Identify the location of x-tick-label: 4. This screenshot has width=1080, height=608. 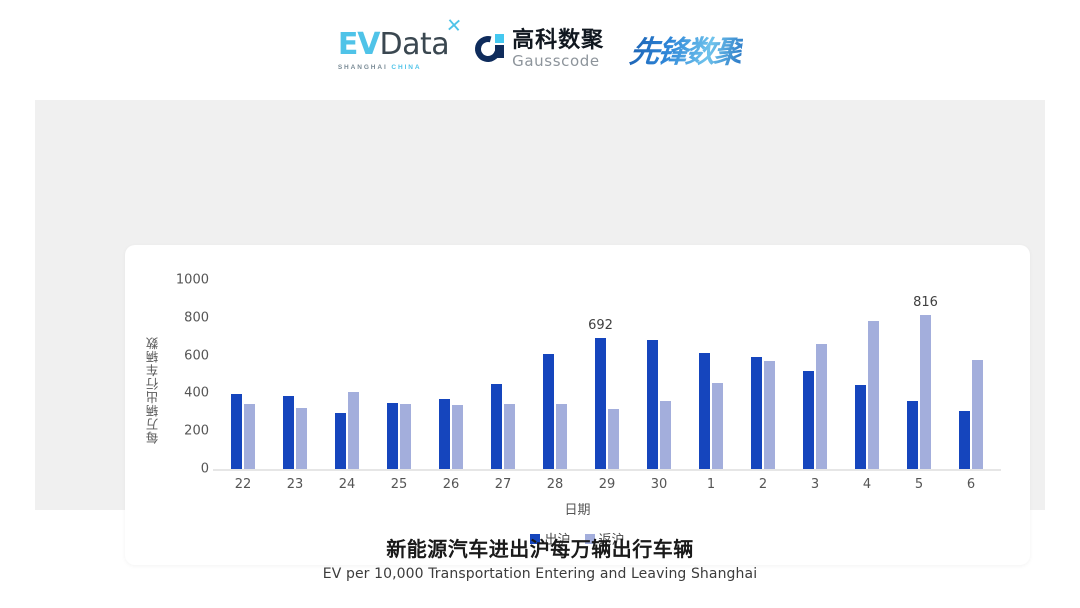
(867, 484).